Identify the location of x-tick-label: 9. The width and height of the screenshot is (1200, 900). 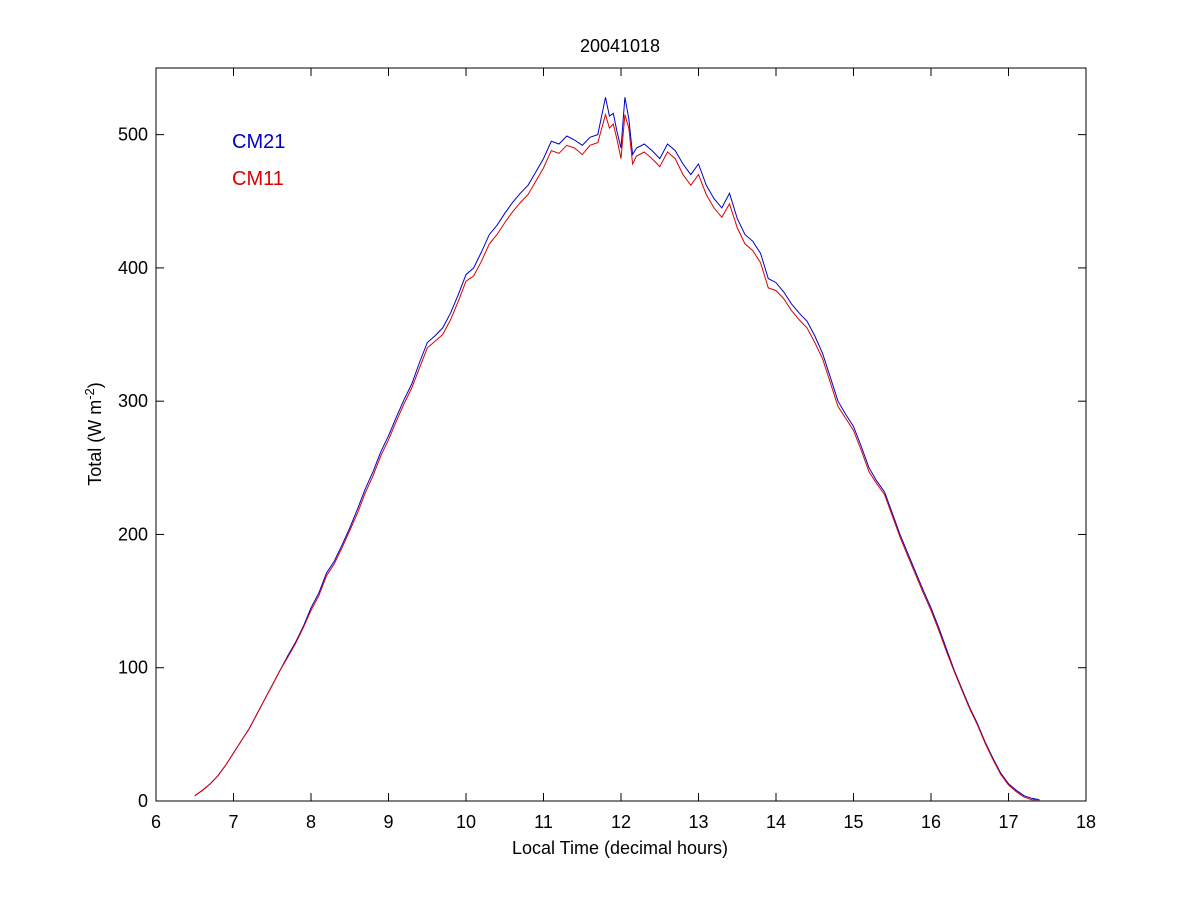
(388, 822).